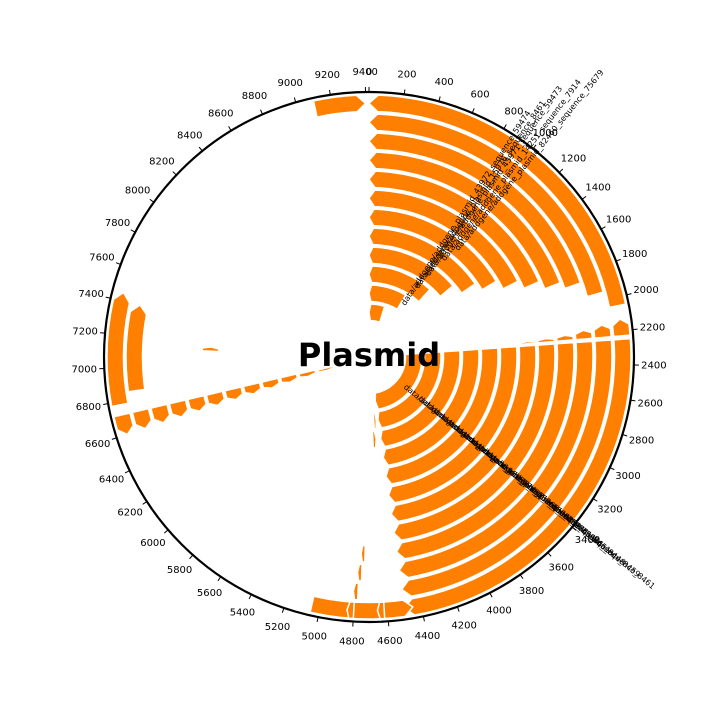 This screenshot has width=720, height=720. What do you see at coordinates (88, 407) in the screenshot?
I see `scale-label-34: 6800` at bounding box center [88, 407].